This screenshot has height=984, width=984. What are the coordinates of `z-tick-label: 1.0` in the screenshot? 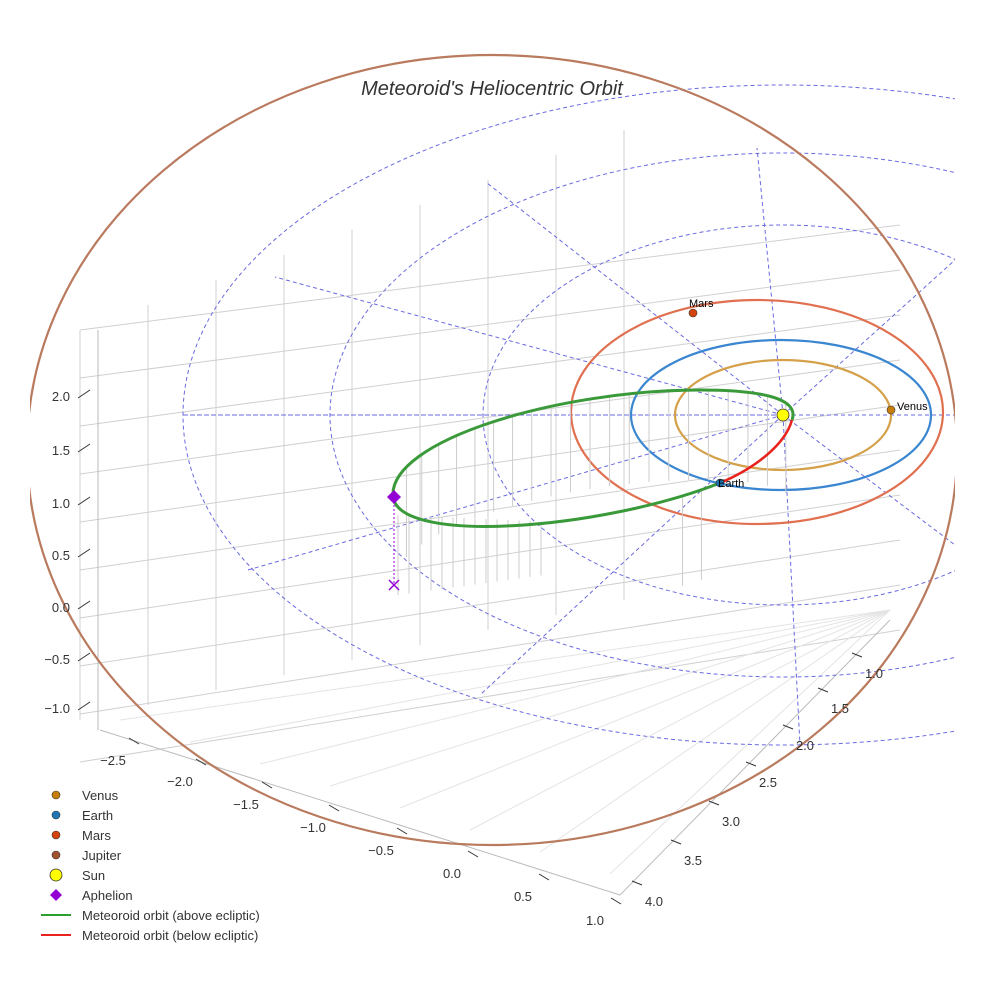 It's located at (61, 503).